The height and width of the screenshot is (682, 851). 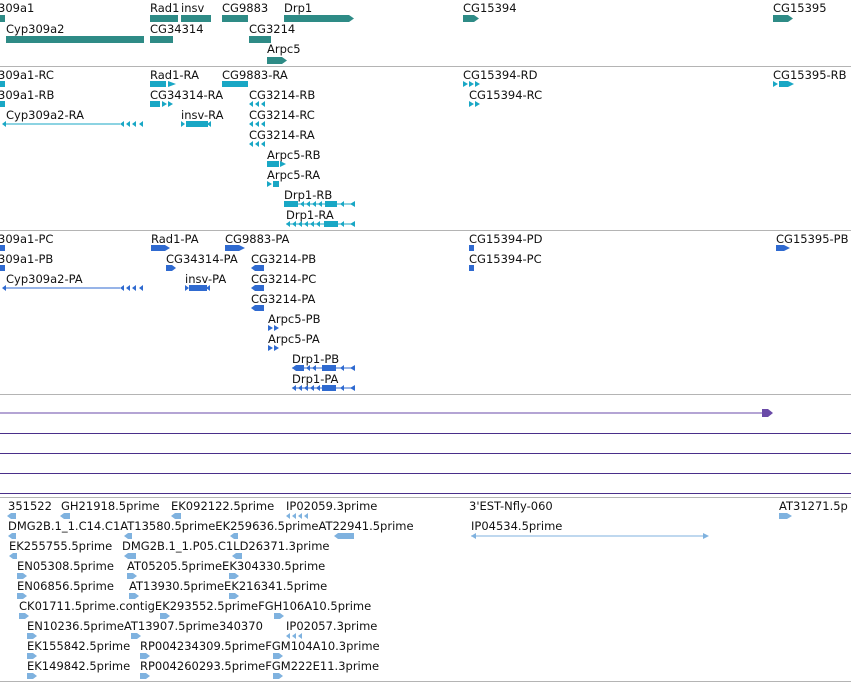 What do you see at coordinates (812, 239) in the screenshot?
I see `protein-label: CG15395-PB` at bounding box center [812, 239].